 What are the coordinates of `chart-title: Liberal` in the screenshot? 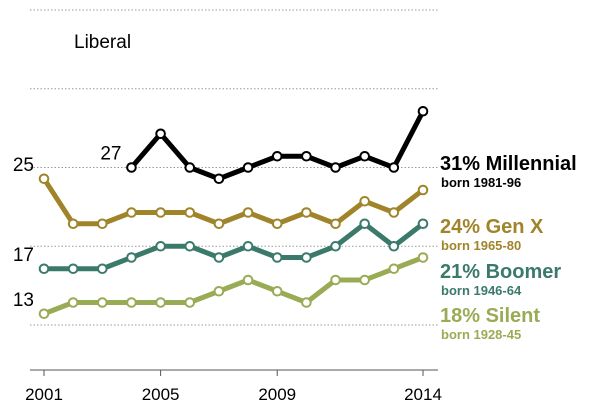 It's located at (102, 42).